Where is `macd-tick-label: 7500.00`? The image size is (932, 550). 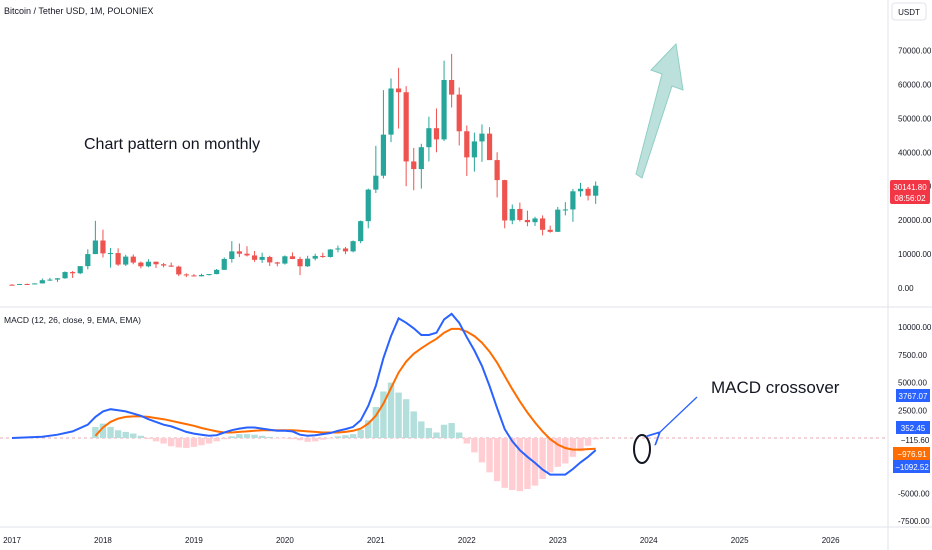
macd-tick-label: 7500.00 is located at coordinates (912, 355).